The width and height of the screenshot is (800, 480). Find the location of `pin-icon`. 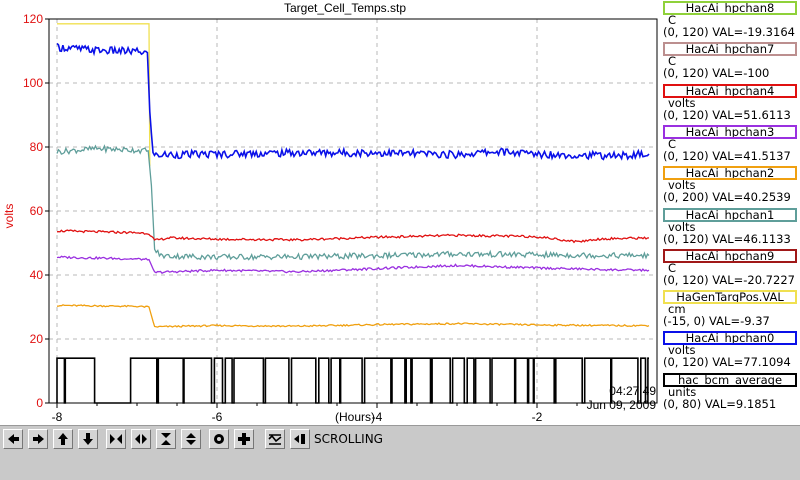

pin-icon is located at coordinates (299, 439).